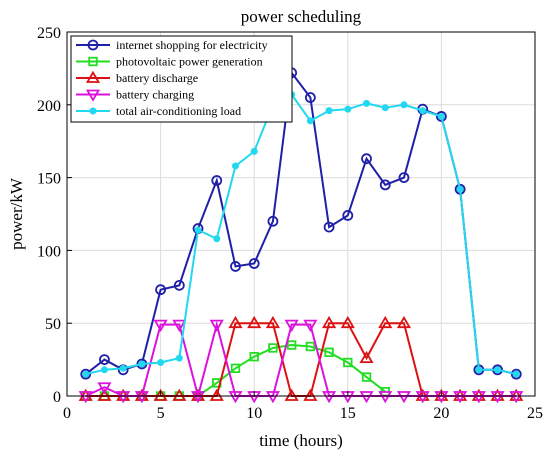  I want to click on legend-label: battery discharge, so click(157, 78).